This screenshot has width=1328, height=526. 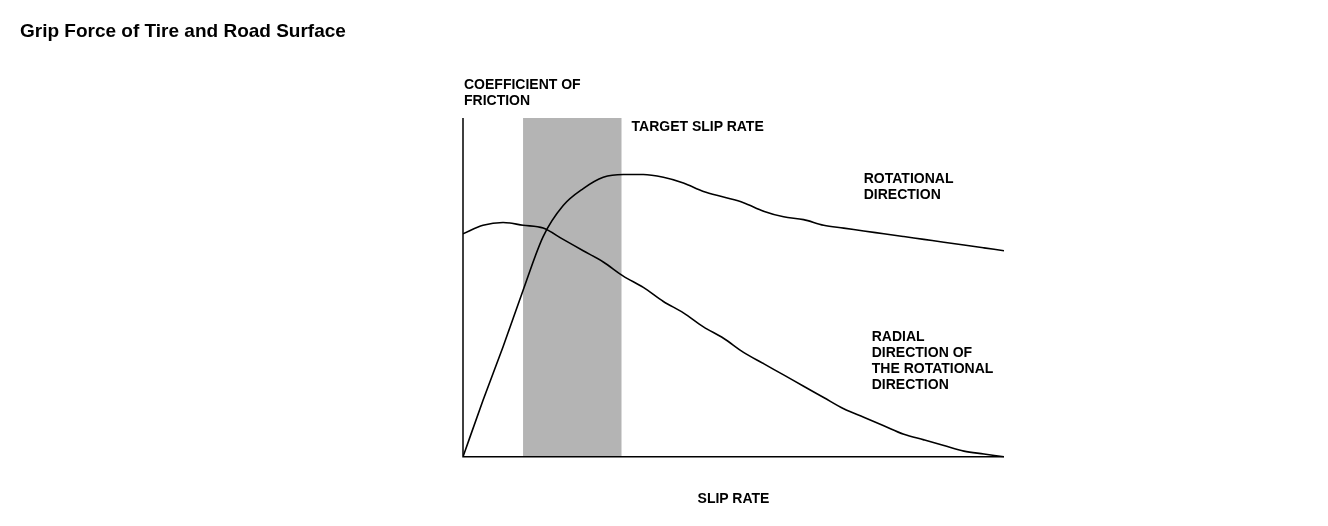 What do you see at coordinates (523, 92) in the screenshot?
I see `y-axis-title: COEFFICIENT OF FRICTION` at bounding box center [523, 92].